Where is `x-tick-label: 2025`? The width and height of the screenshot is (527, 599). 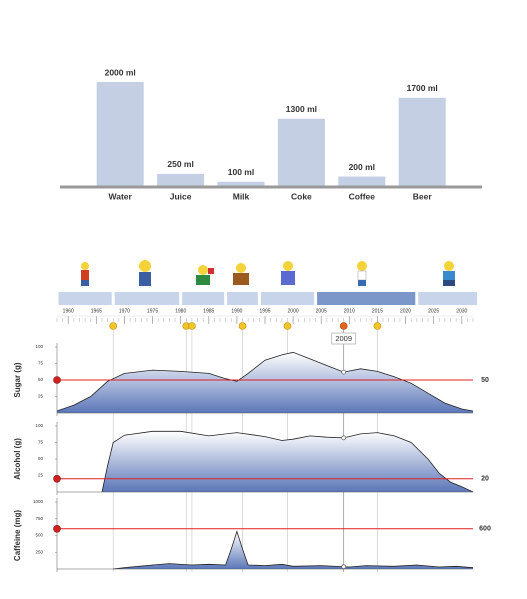
x-tick-label: 2025 is located at coordinates (433, 311).